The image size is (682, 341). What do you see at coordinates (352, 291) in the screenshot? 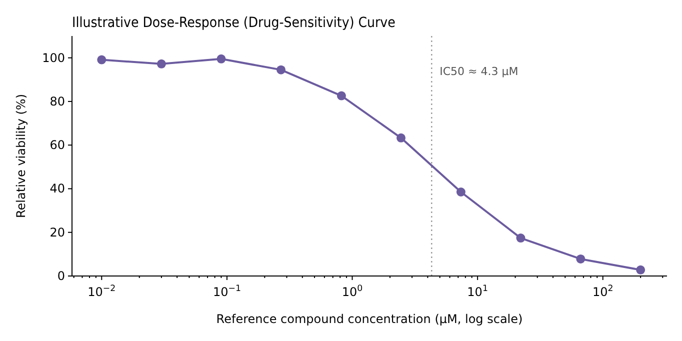
I see `x-tick-label: 10$^{0}$` at bounding box center [352, 291].